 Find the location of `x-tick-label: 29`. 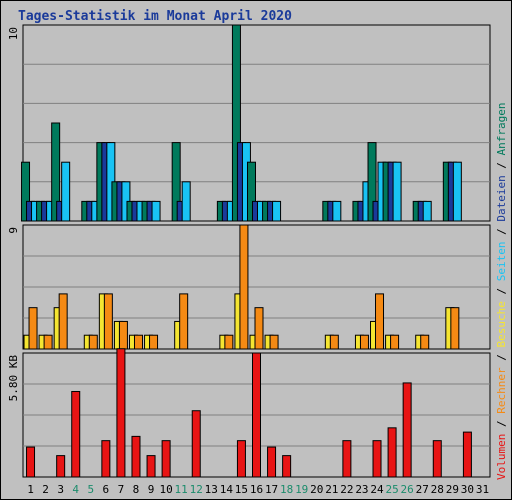

x-tick-label: 29 is located at coordinates (452, 489).